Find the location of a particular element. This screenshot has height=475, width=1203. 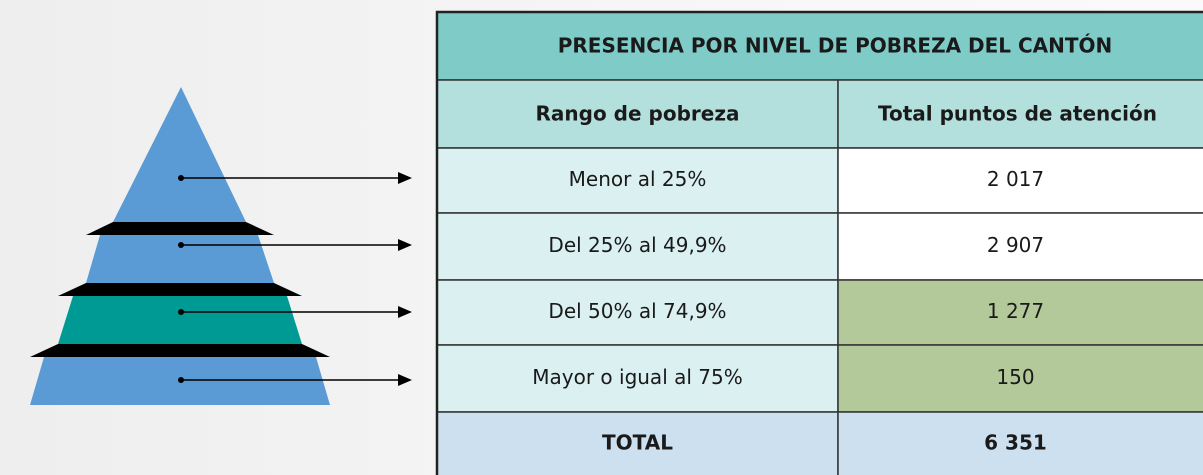

total-sum: 6 351 is located at coordinates (1015, 443).